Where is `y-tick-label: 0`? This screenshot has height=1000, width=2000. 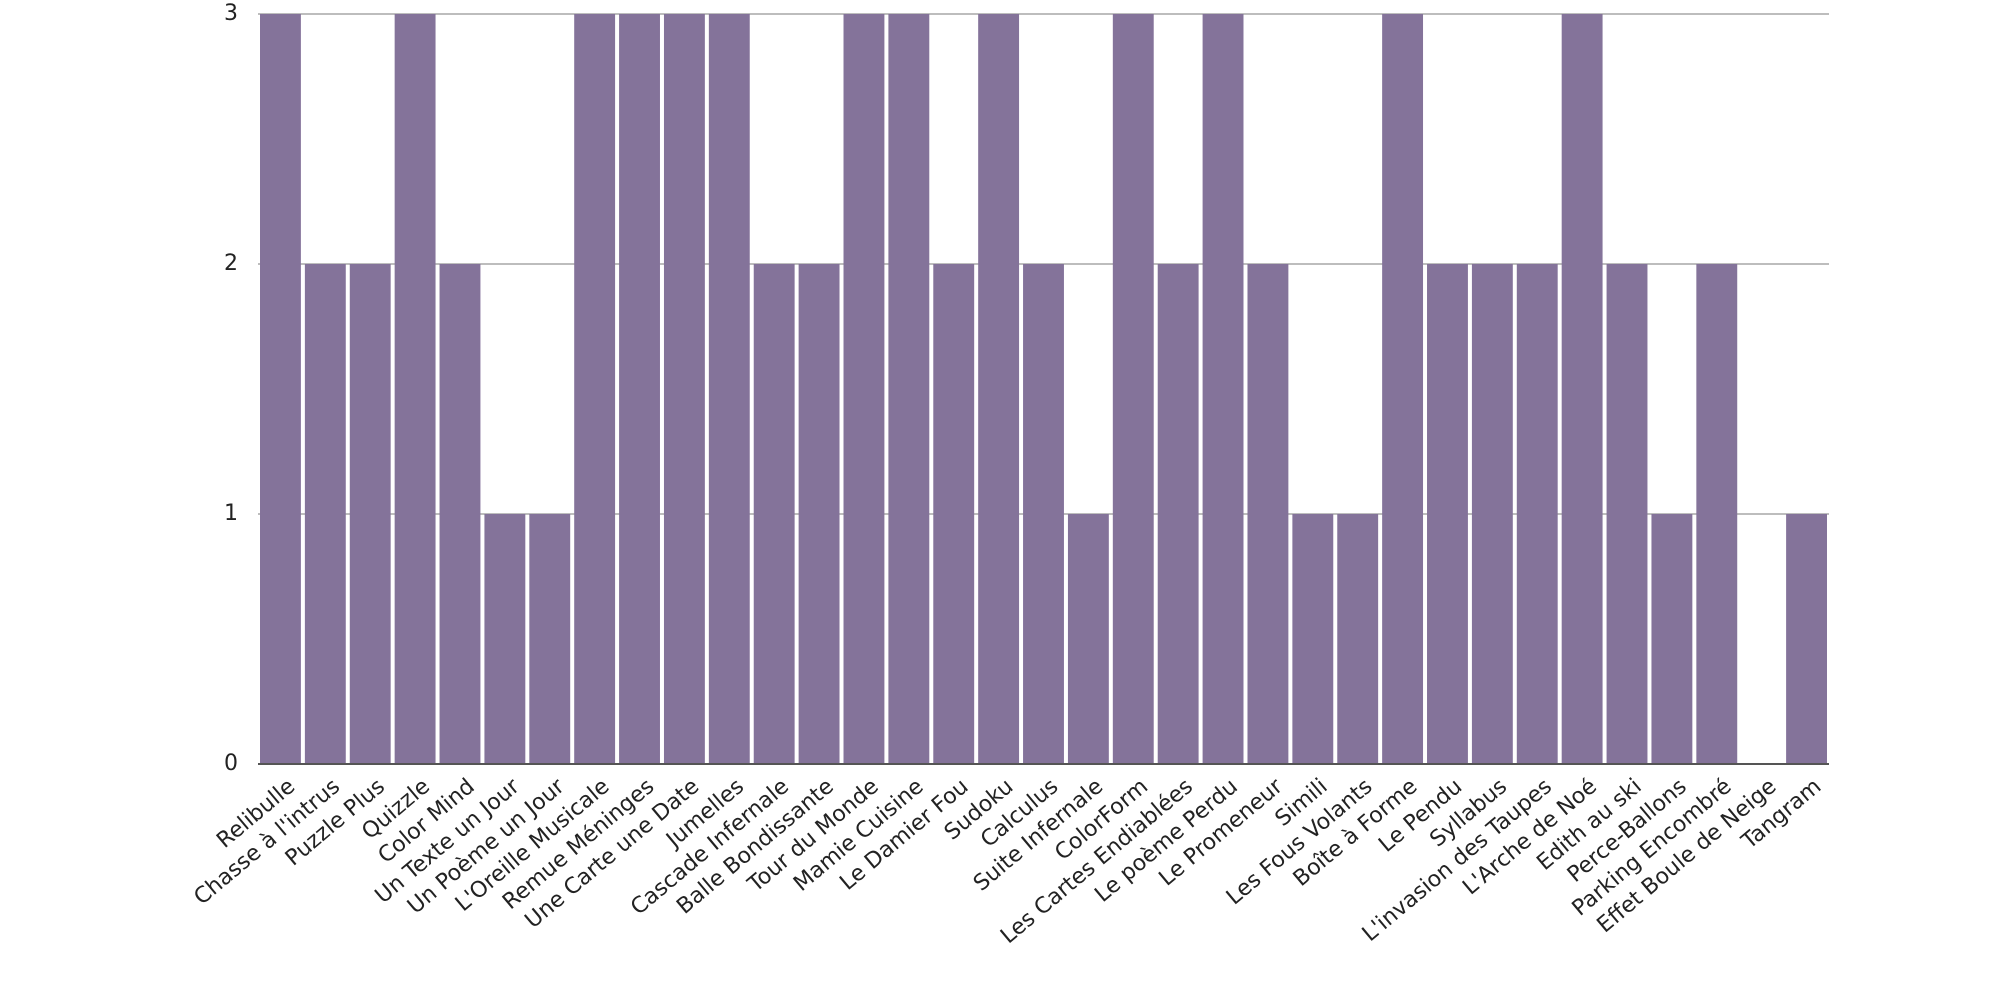 y-tick-label: 0 is located at coordinates (231, 763).